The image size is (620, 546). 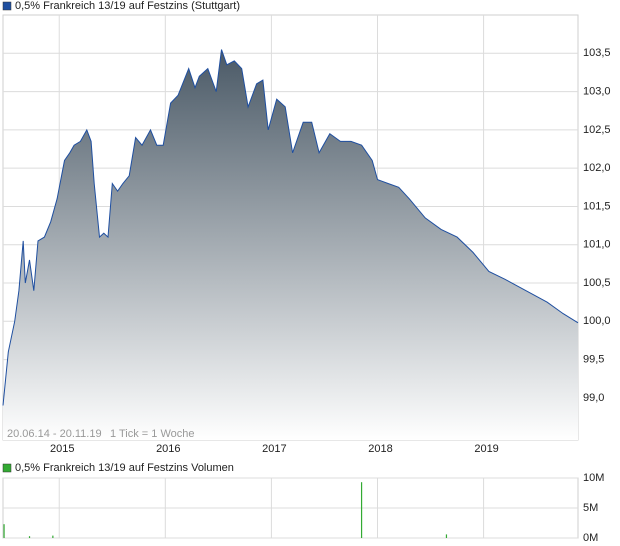 What do you see at coordinates (597, 321) in the screenshot?
I see `y-tick-label: 100,0` at bounding box center [597, 321].